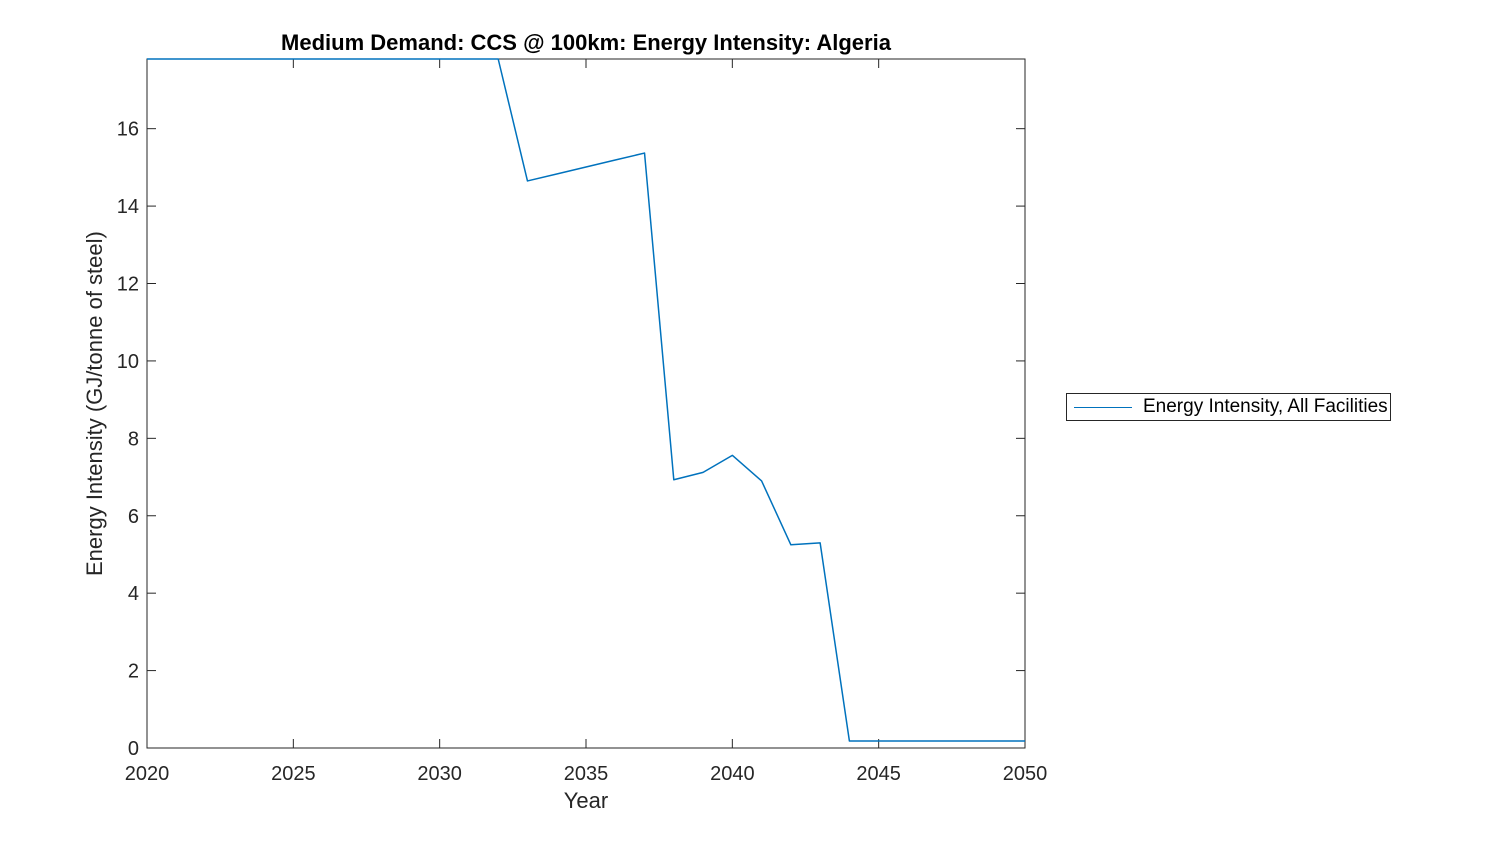  What do you see at coordinates (133, 672) in the screenshot?
I see `y-tick-label: 2` at bounding box center [133, 672].